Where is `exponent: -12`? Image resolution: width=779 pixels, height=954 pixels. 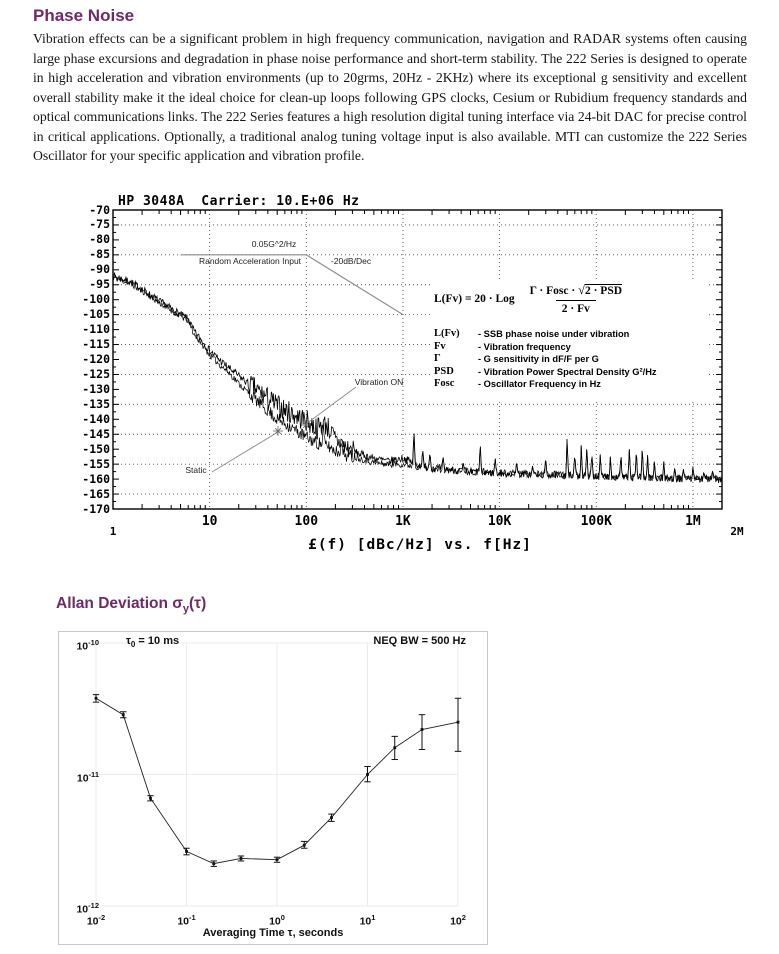 exponent: -12 is located at coordinates (93, 905).